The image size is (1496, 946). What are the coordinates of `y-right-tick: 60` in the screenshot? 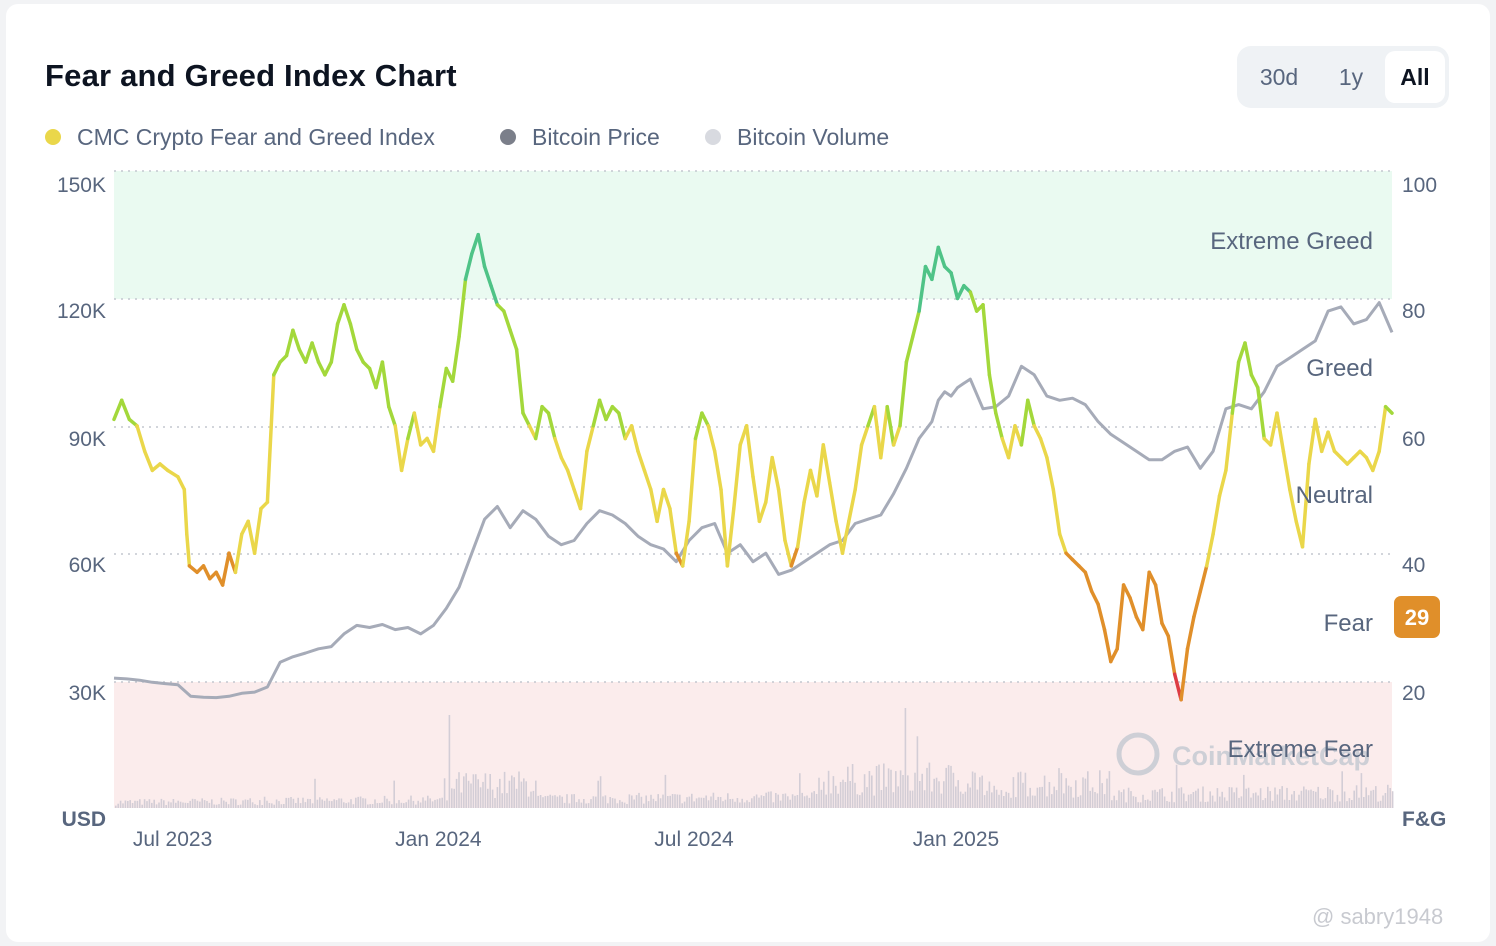 It's located at (1413, 439).